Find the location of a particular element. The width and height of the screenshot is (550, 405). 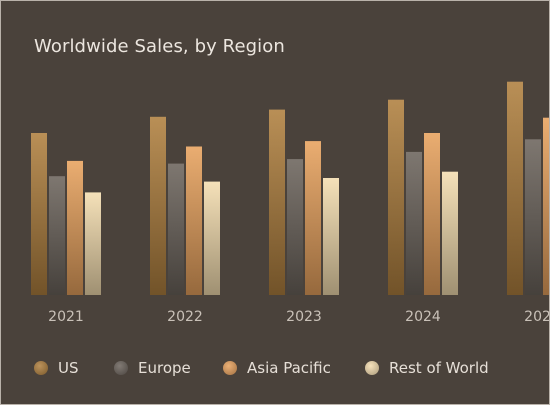

x-tick-label-2021: 2021 is located at coordinates (66, 317).